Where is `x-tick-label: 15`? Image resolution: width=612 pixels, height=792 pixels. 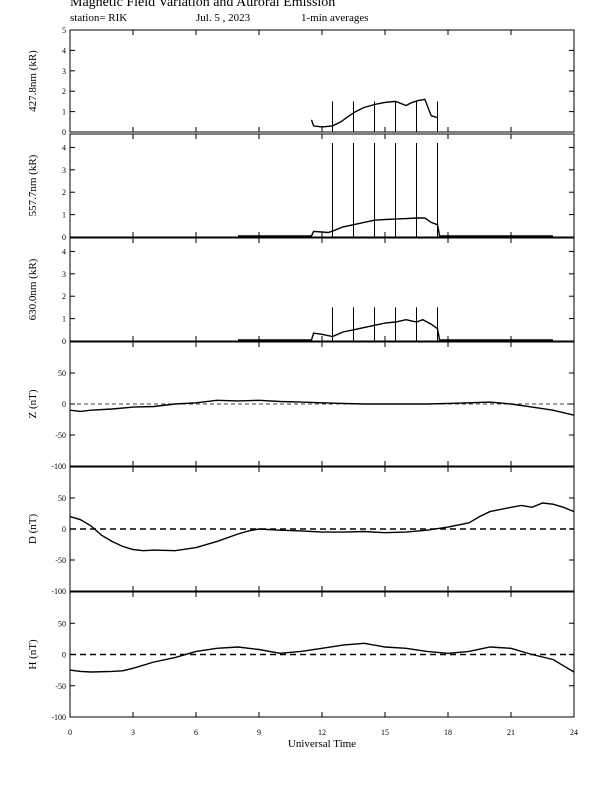 x-tick-label: 15 is located at coordinates (385, 732).